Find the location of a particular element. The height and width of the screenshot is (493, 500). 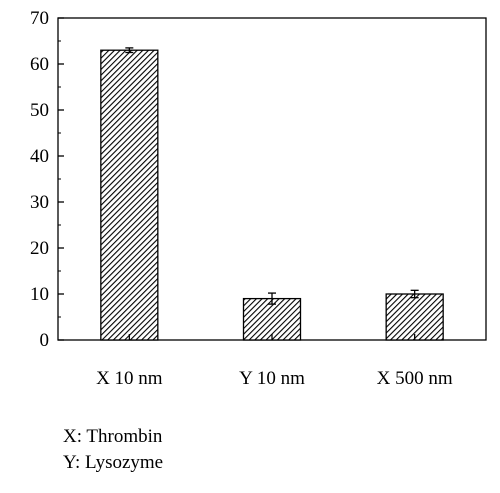

x-tick-label: Y 10 nm is located at coordinates (272, 378).